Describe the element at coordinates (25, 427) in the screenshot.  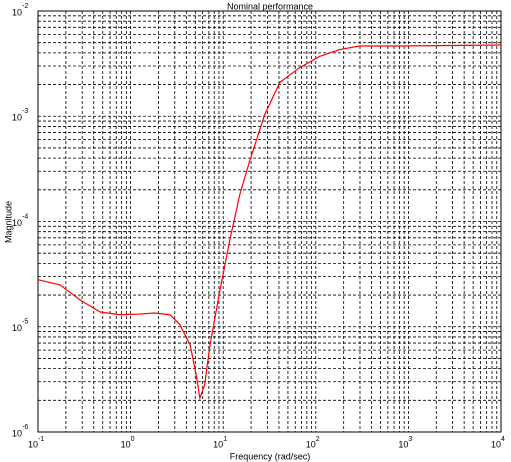
I see `y-tick-exponent: -6` at that location.